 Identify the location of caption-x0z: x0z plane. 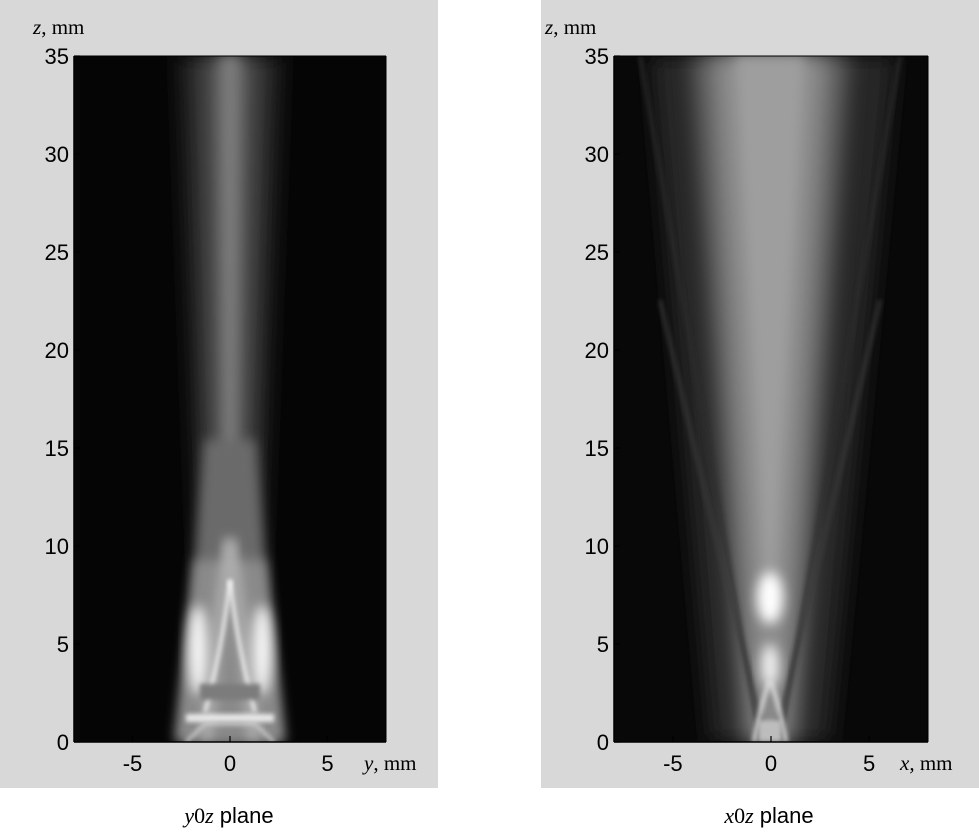
(768, 815).